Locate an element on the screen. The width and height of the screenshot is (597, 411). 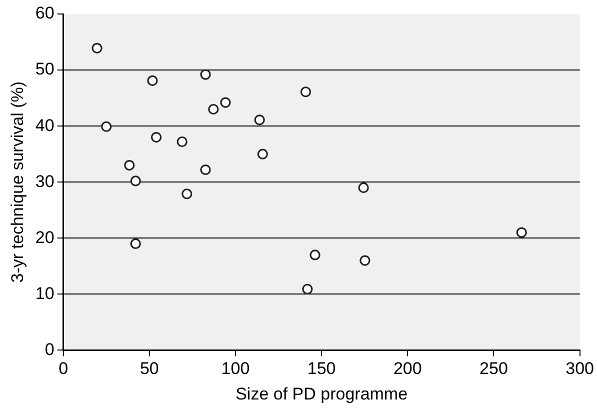
y-tick-label: 60 is located at coordinates (44, 13).